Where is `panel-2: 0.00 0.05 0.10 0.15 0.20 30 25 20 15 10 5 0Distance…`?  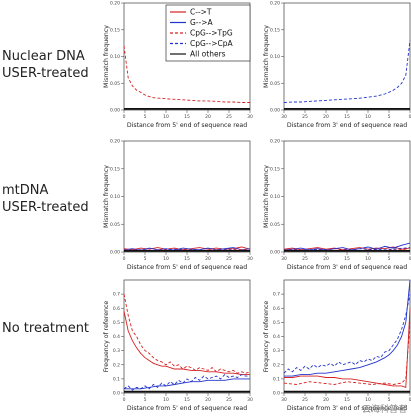 panel-2: 0.00 0.05 0.10 0.15 0.20 30 25 20 15 10 5 0Distance… is located at coordinates (337, 65).